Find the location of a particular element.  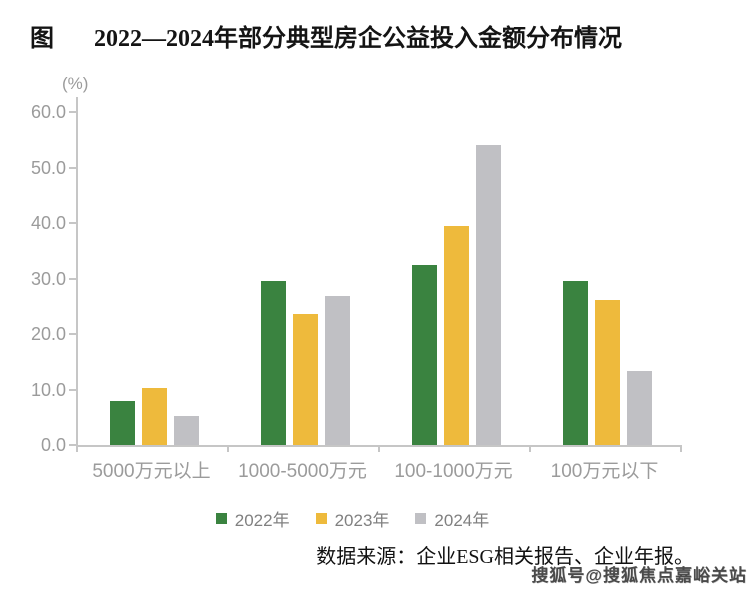

legend-item-2024年: 2024年 is located at coordinates (452, 518).